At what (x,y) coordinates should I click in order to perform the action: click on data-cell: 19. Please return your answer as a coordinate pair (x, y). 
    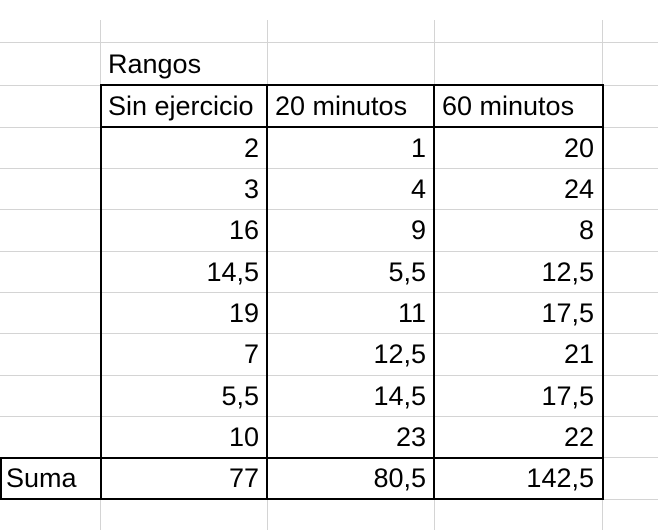
    Looking at the image, I should click on (243, 313).